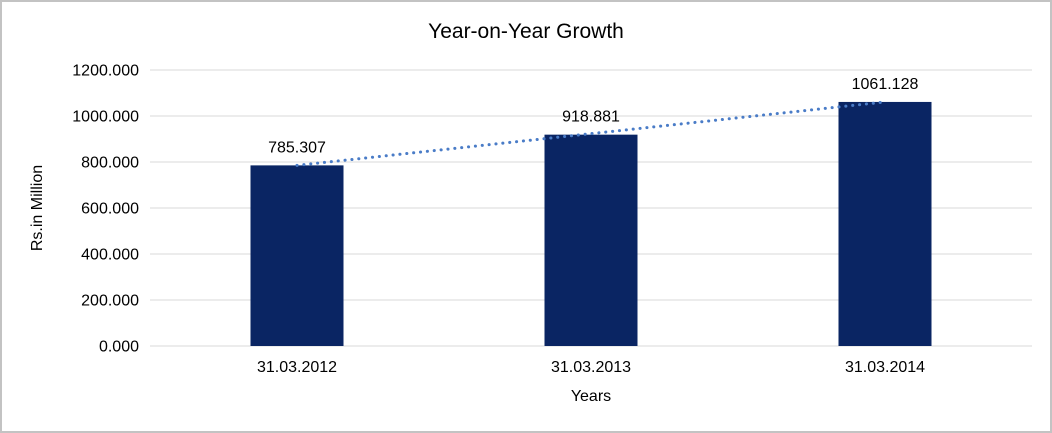 This screenshot has height=433, width=1052. I want to click on x-category-label: 31.03.2013, so click(591, 367).